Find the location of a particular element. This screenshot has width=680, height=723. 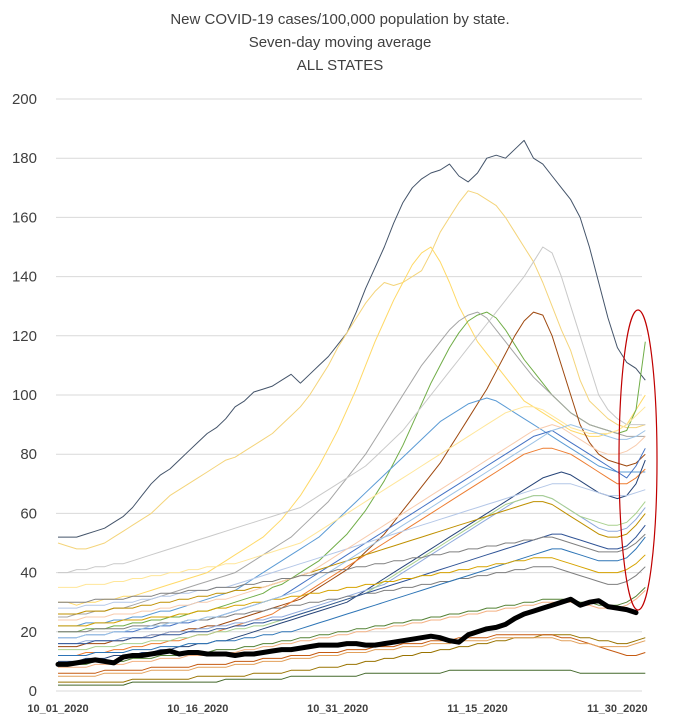

y-tick-label: 60 is located at coordinates (28, 513).